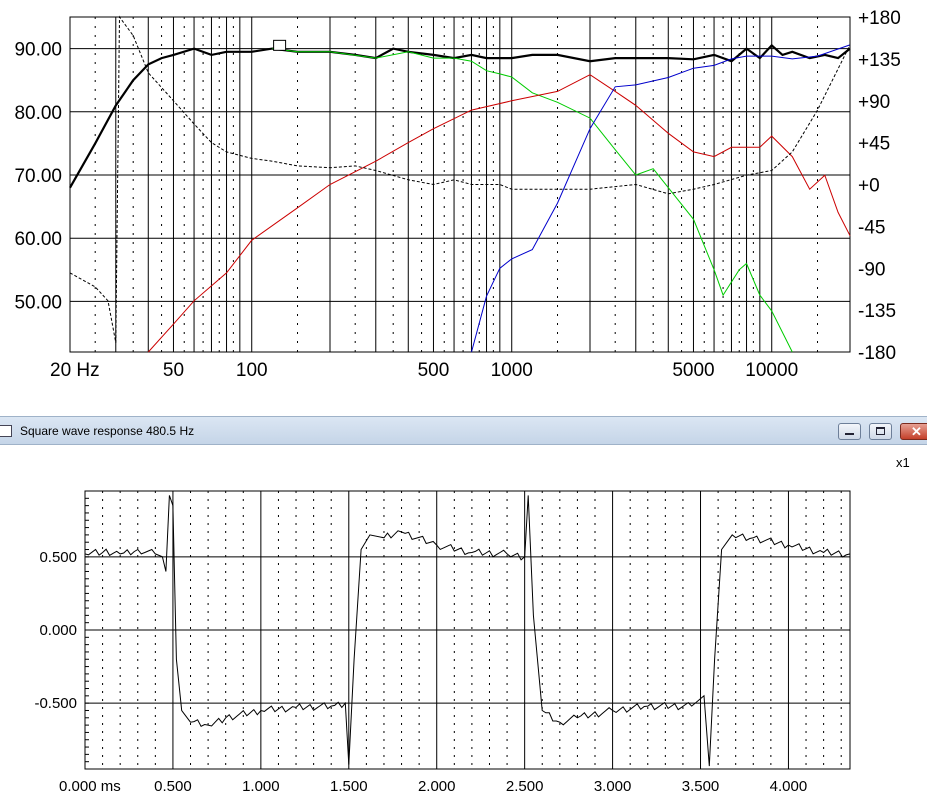  Describe the element at coordinates (613, 786) in the screenshot. I see `x-tick-label: 3.000` at that location.